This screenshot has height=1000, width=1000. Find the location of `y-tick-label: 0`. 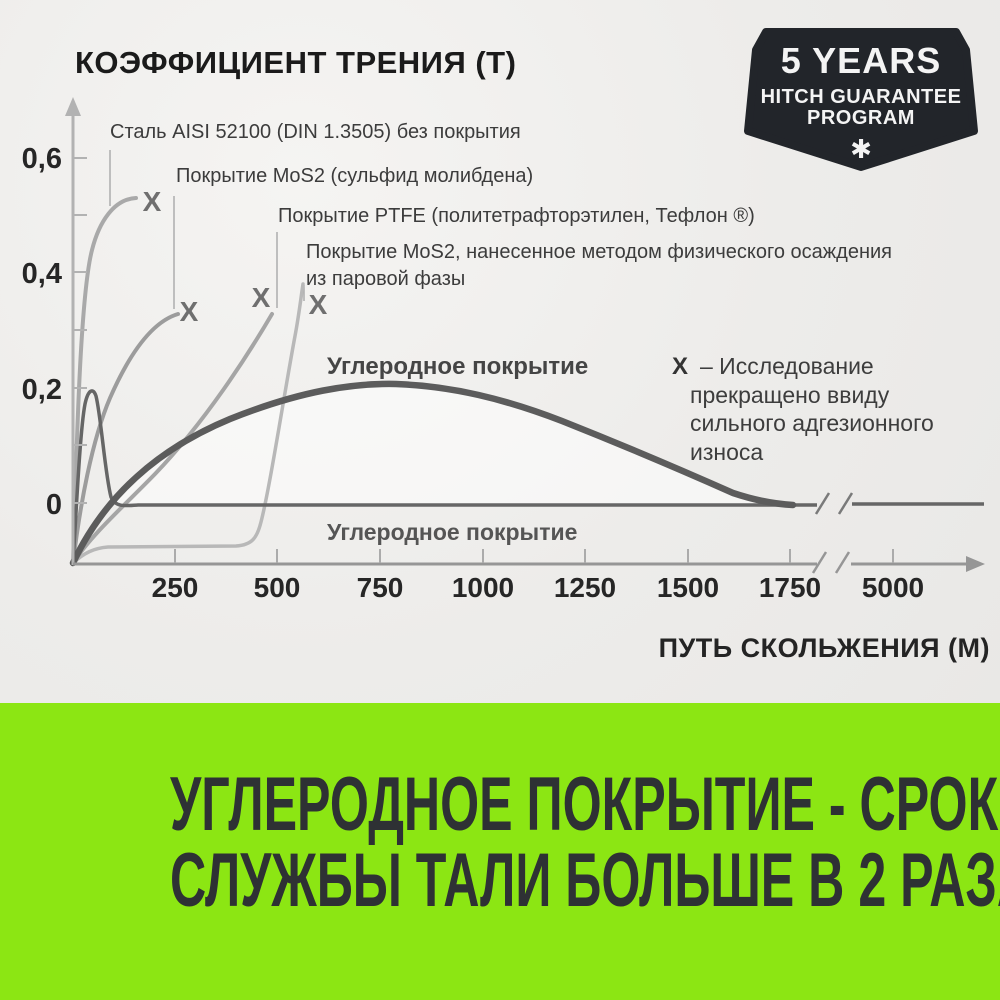

y-tick-label: 0 is located at coordinates (54, 505).